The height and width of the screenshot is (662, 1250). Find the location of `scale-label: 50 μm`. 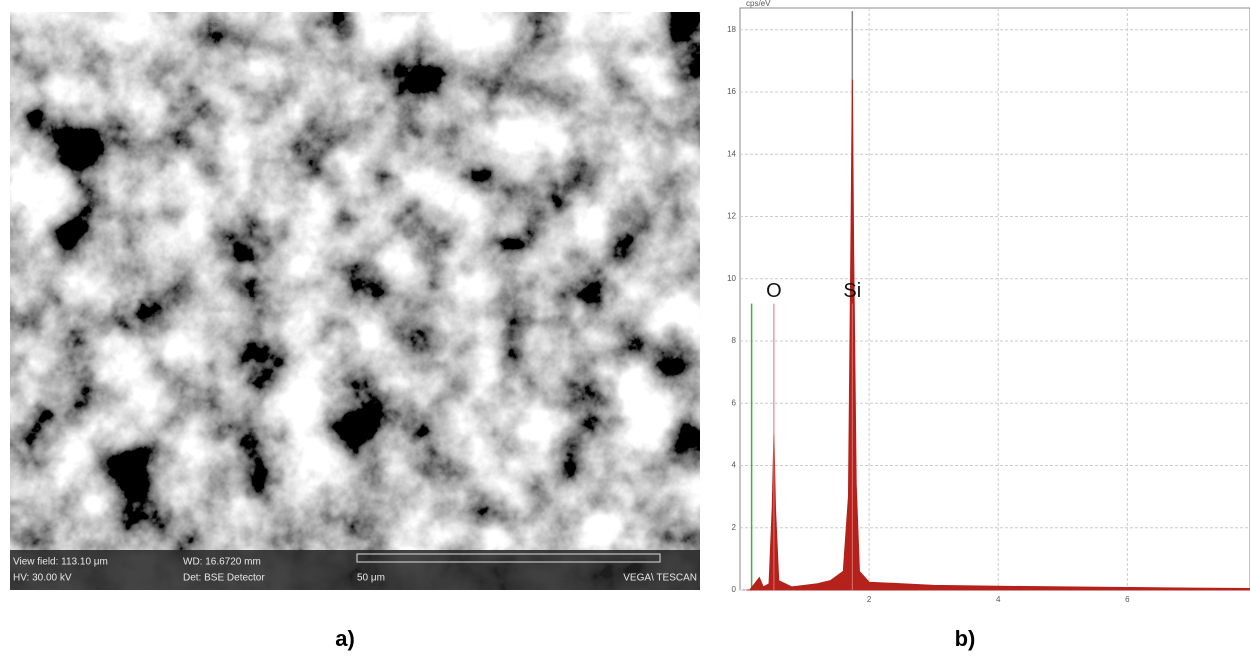

scale-label: 50 μm is located at coordinates (371, 578).